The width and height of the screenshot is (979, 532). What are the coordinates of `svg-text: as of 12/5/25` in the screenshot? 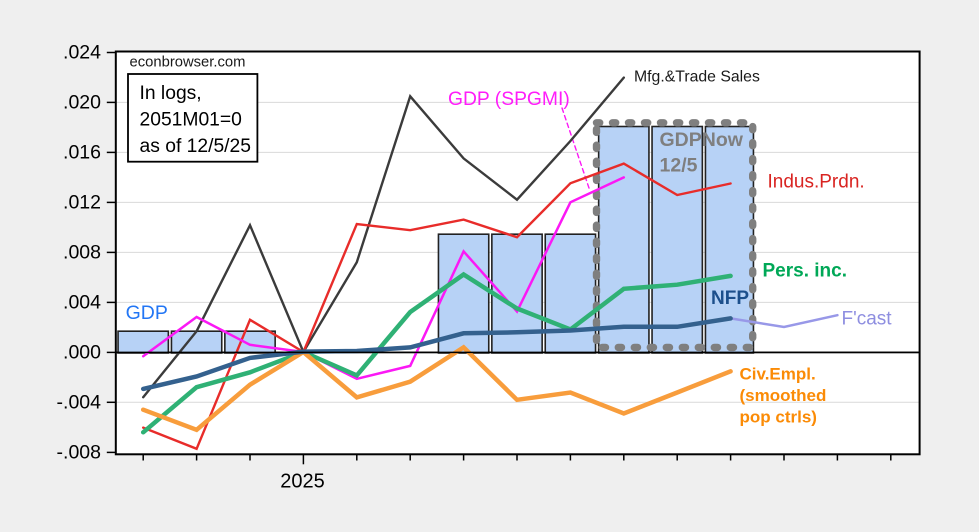 It's located at (196, 146).